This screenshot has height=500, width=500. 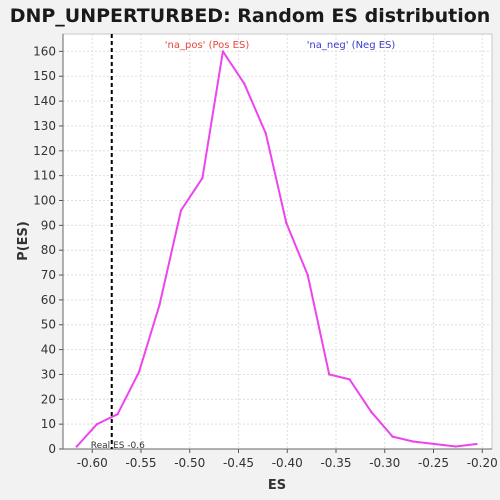 What do you see at coordinates (44, 101) in the screenshot?
I see `y-tick-label: 140` at bounding box center [44, 101].